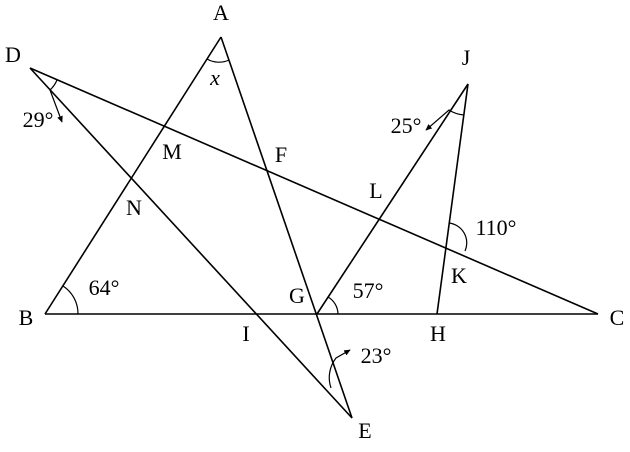 The width and height of the screenshot is (630, 452). Describe the element at coordinates (214, 77) in the screenshot. I see `angle-label: x` at that location.